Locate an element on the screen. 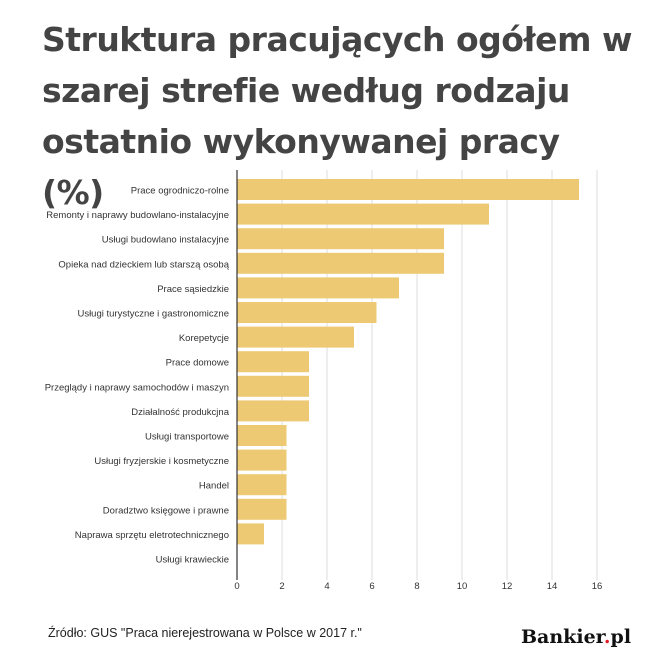  category-label: Usługi krawieckie is located at coordinates (192, 560).